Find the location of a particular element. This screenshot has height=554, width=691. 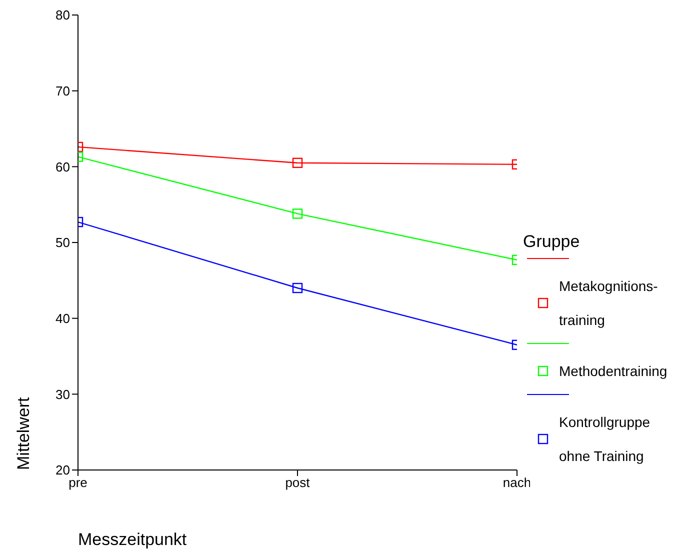

y-tick-label: 50 is located at coordinates (63, 242).